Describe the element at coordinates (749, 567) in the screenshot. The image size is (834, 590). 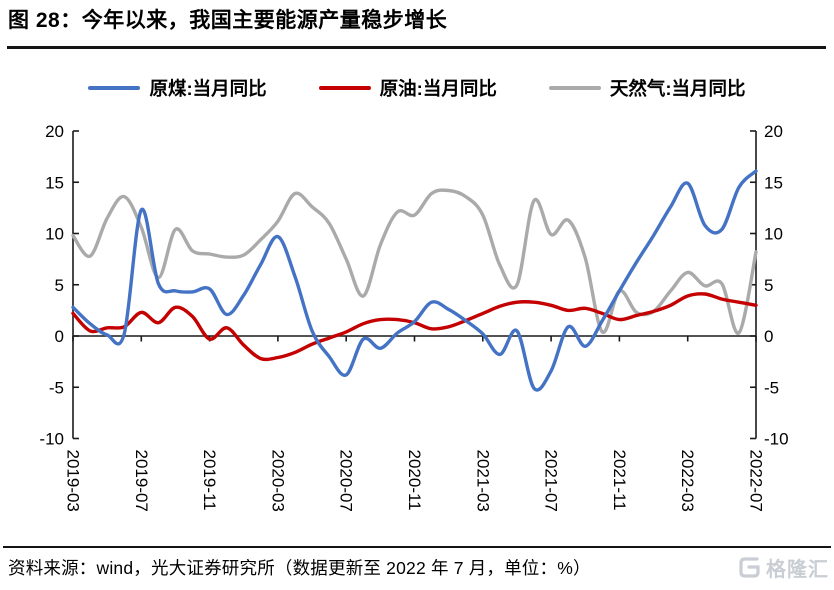
I see `gelonghui-logo-icon` at that location.